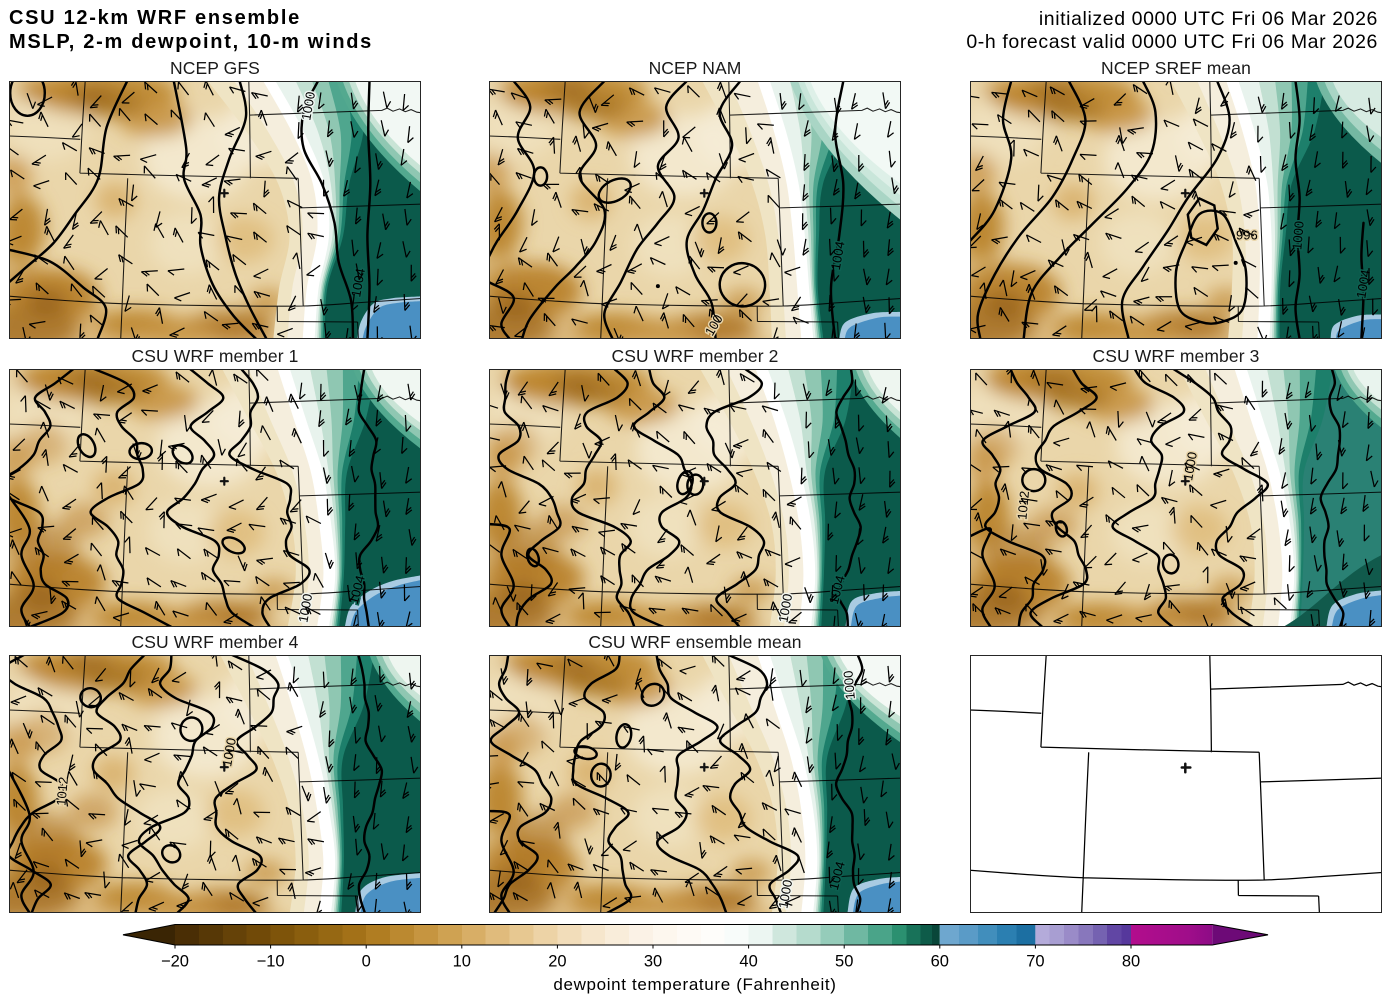 Image resolution: width=1391 pixels, height=1001 pixels. I want to click on svg-text: 70, so click(1035, 962).